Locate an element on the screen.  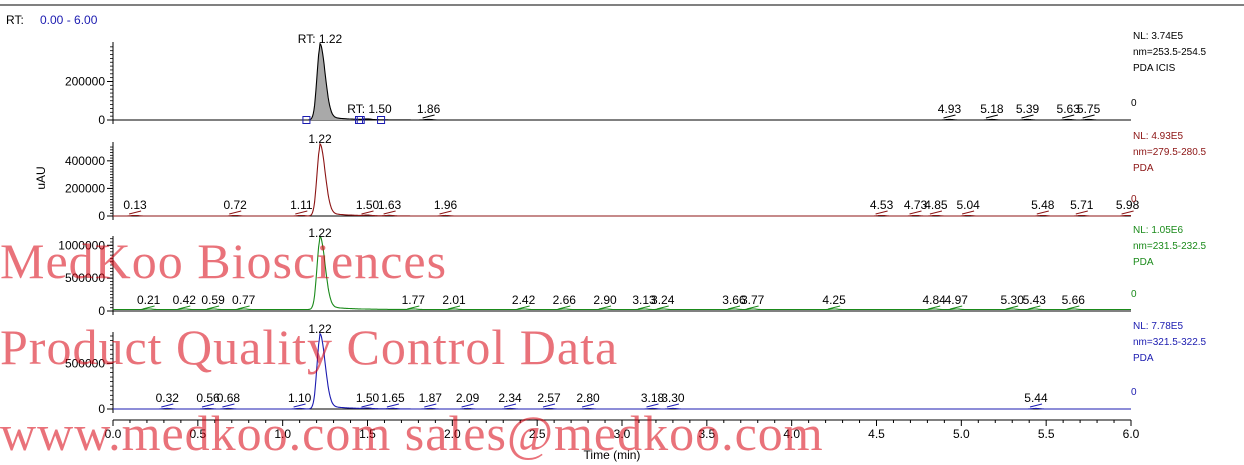
peak-label: 0.13 is located at coordinates (135, 205).